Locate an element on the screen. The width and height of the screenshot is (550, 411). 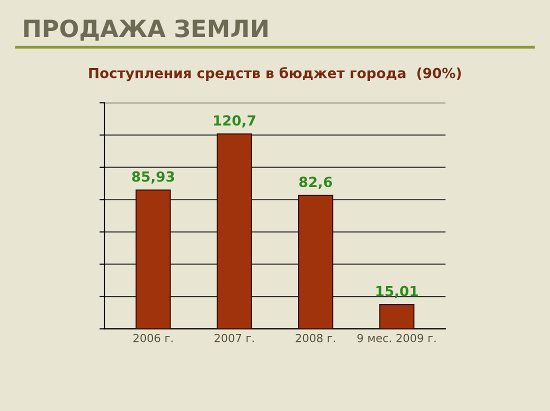
x-tick-label: 2008 г. is located at coordinates (315, 338).